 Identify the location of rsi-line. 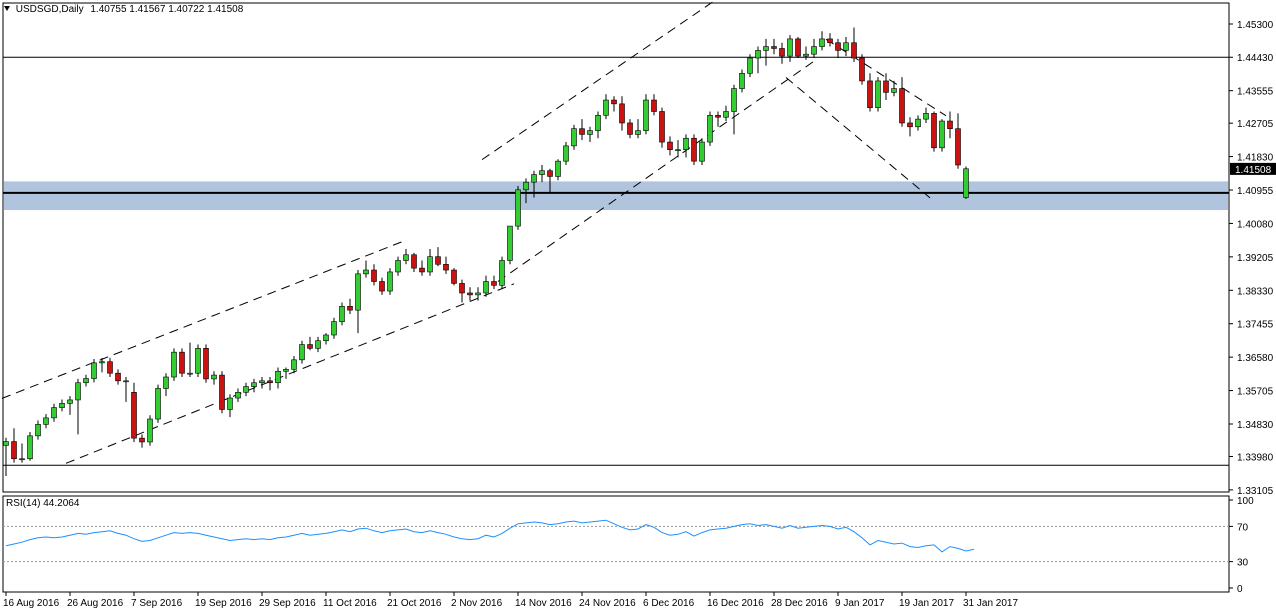
(490, 536).